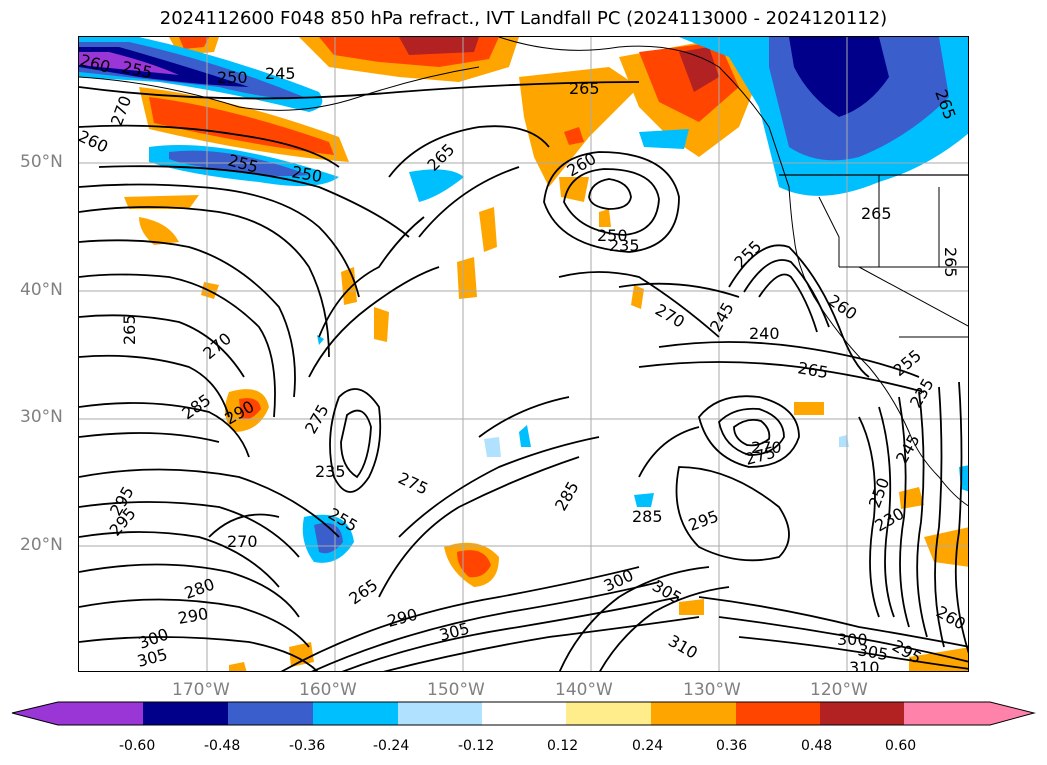  Describe the element at coordinates (901, 746) in the screenshot. I see `colorbar-tick: 0.60` at that location.